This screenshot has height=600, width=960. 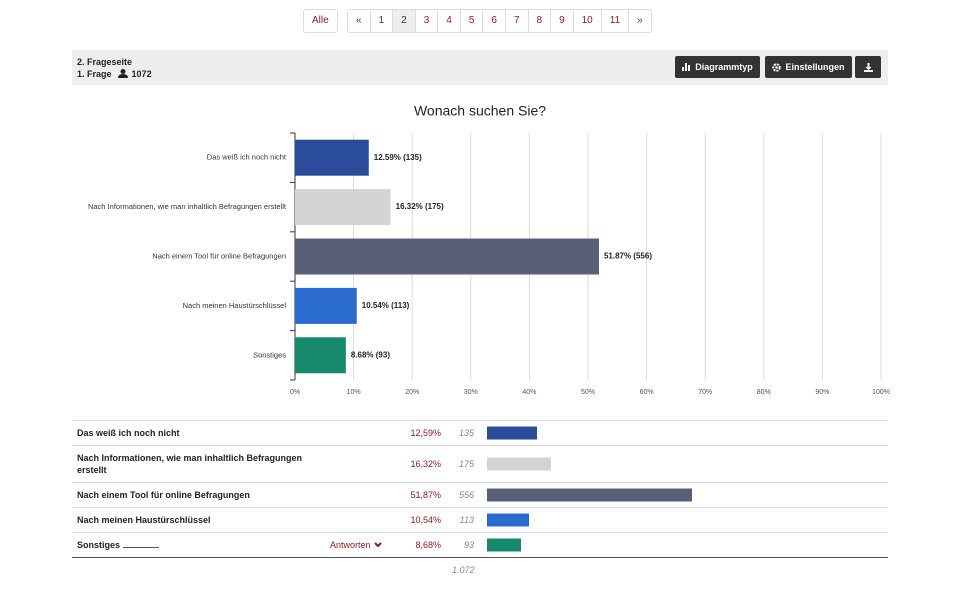 I want to click on x-tick-label: 20%, so click(x=412, y=392).